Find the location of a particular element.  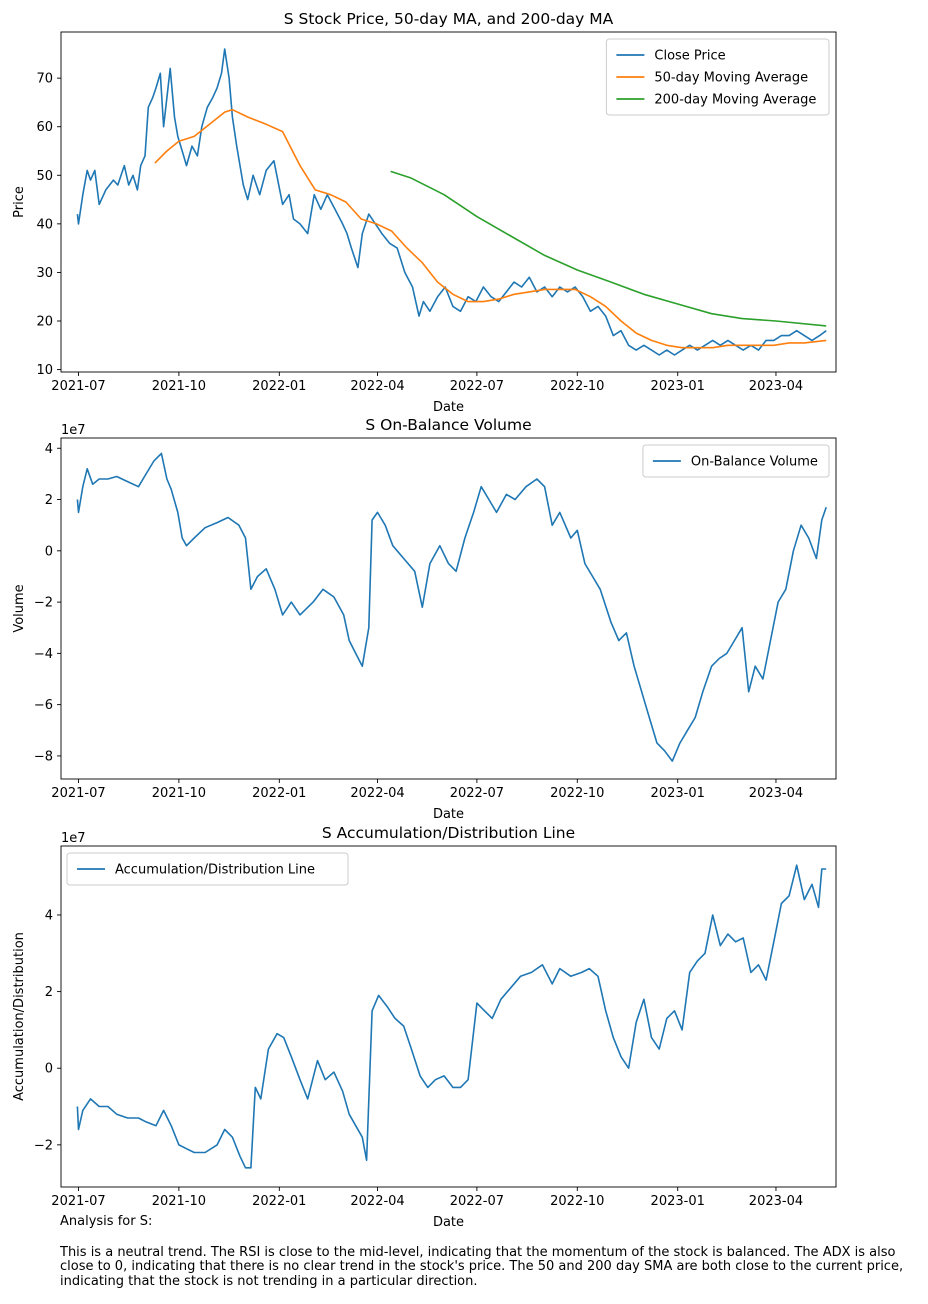

chart-title: S Stock Price, 50-day MA, and 200-day MA is located at coordinates (449, 19).